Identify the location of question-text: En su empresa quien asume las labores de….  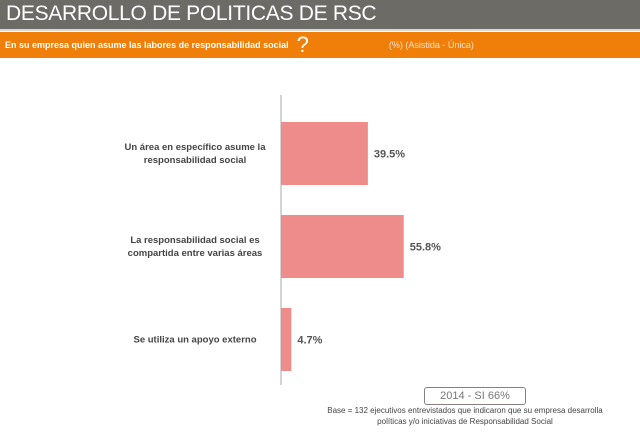
(147, 45).